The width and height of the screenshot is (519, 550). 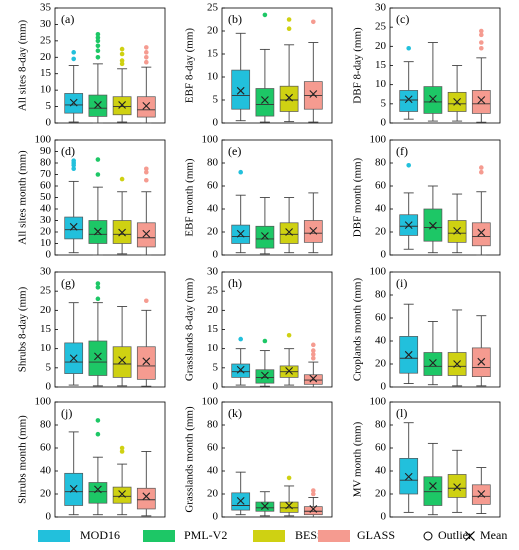 What do you see at coordinates (309, 535) in the screenshot?
I see `legend-label: BESS` at bounding box center [309, 535].